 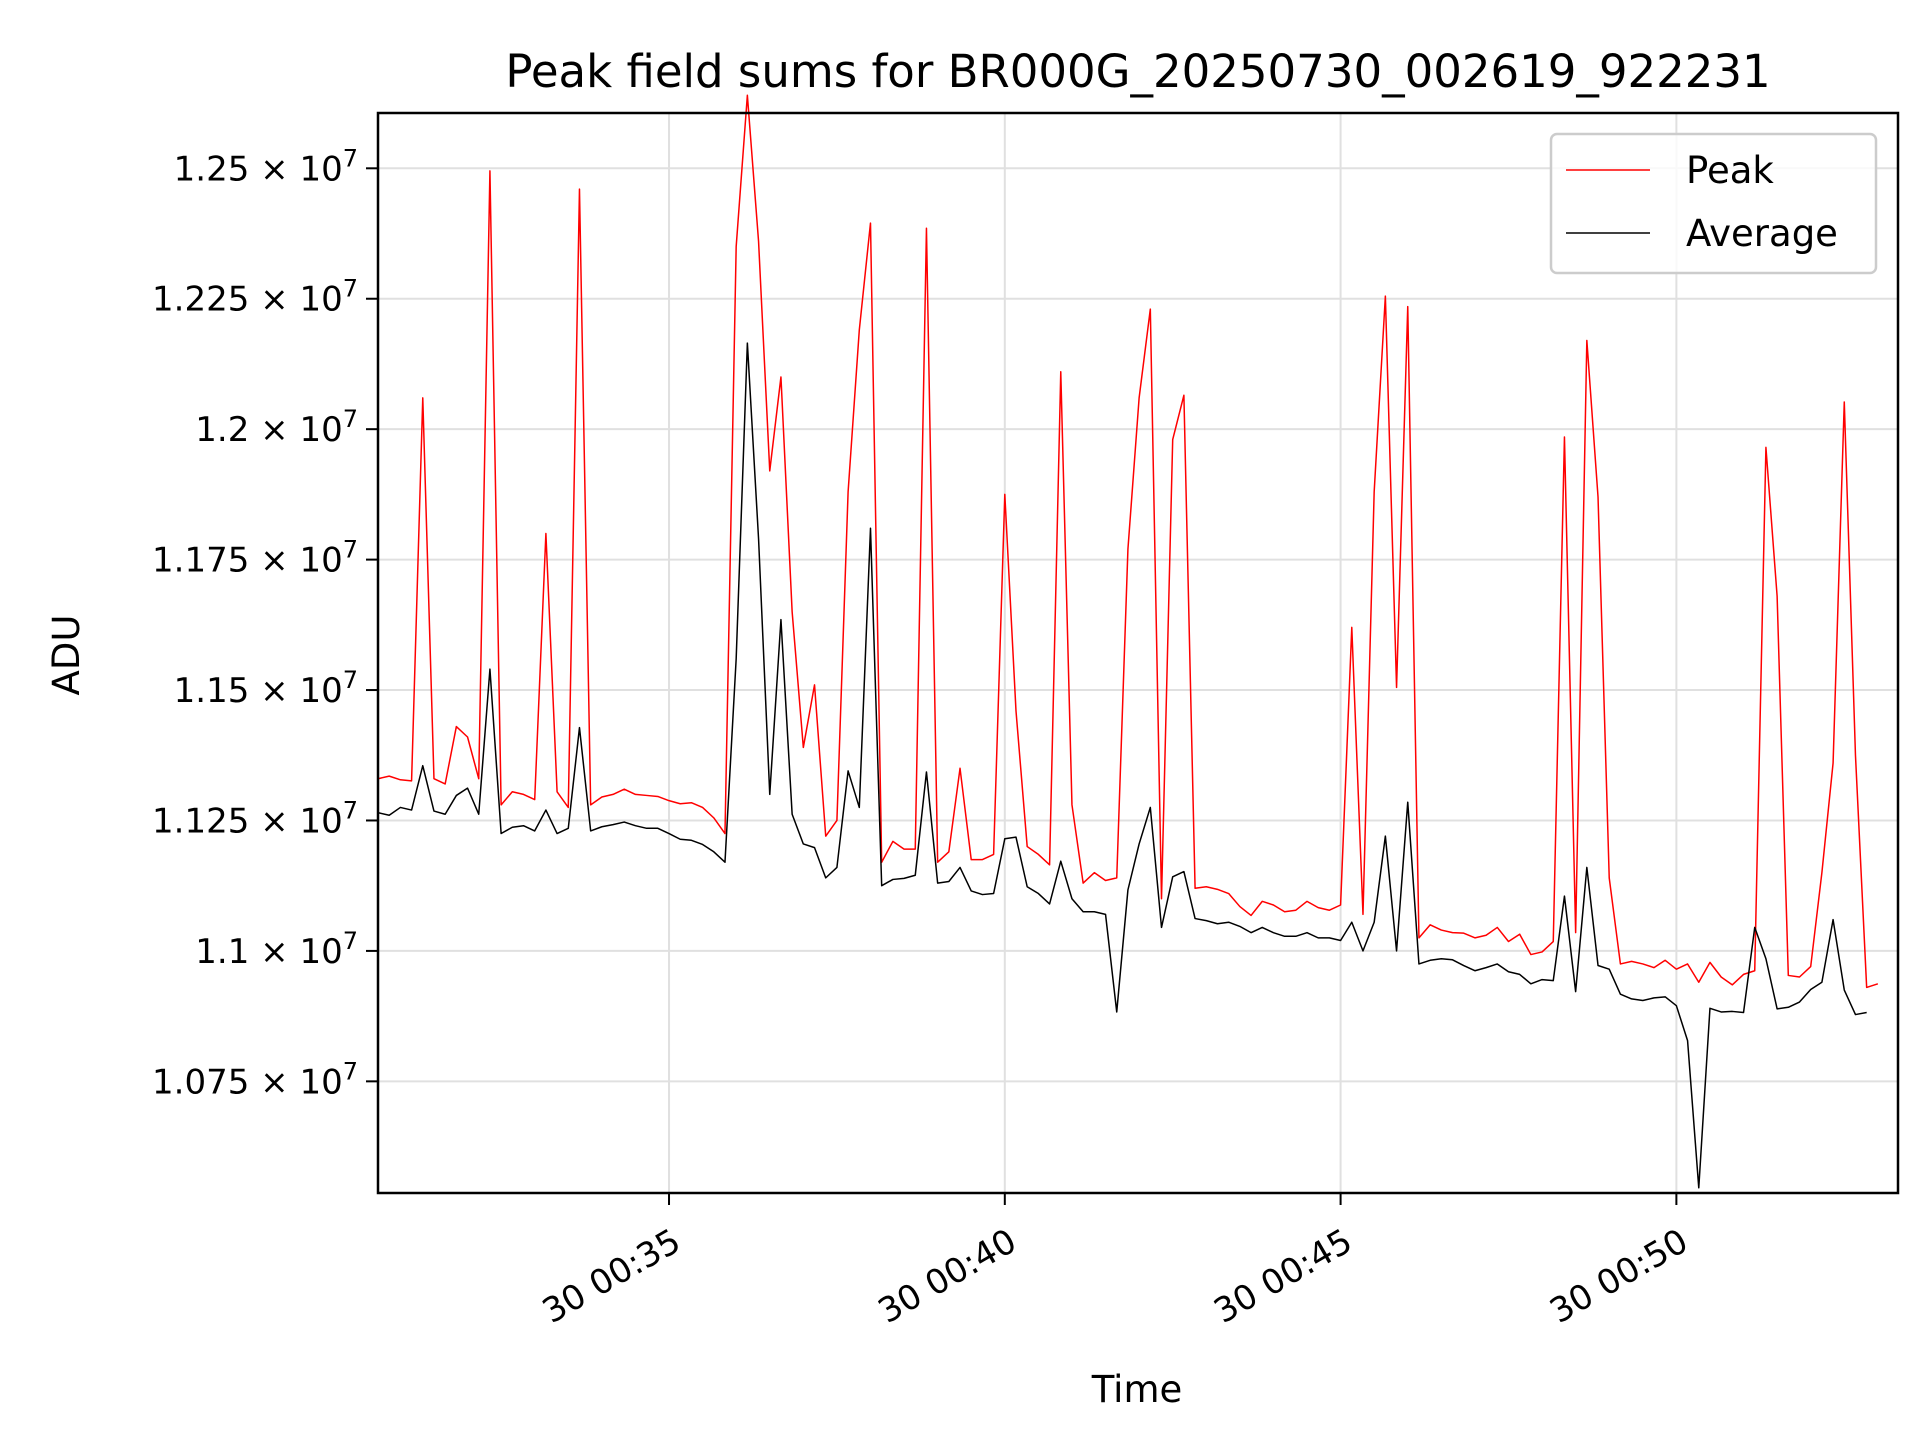 I want to click on y-tick-label: 1.2 × 107, so click(x=276, y=427).